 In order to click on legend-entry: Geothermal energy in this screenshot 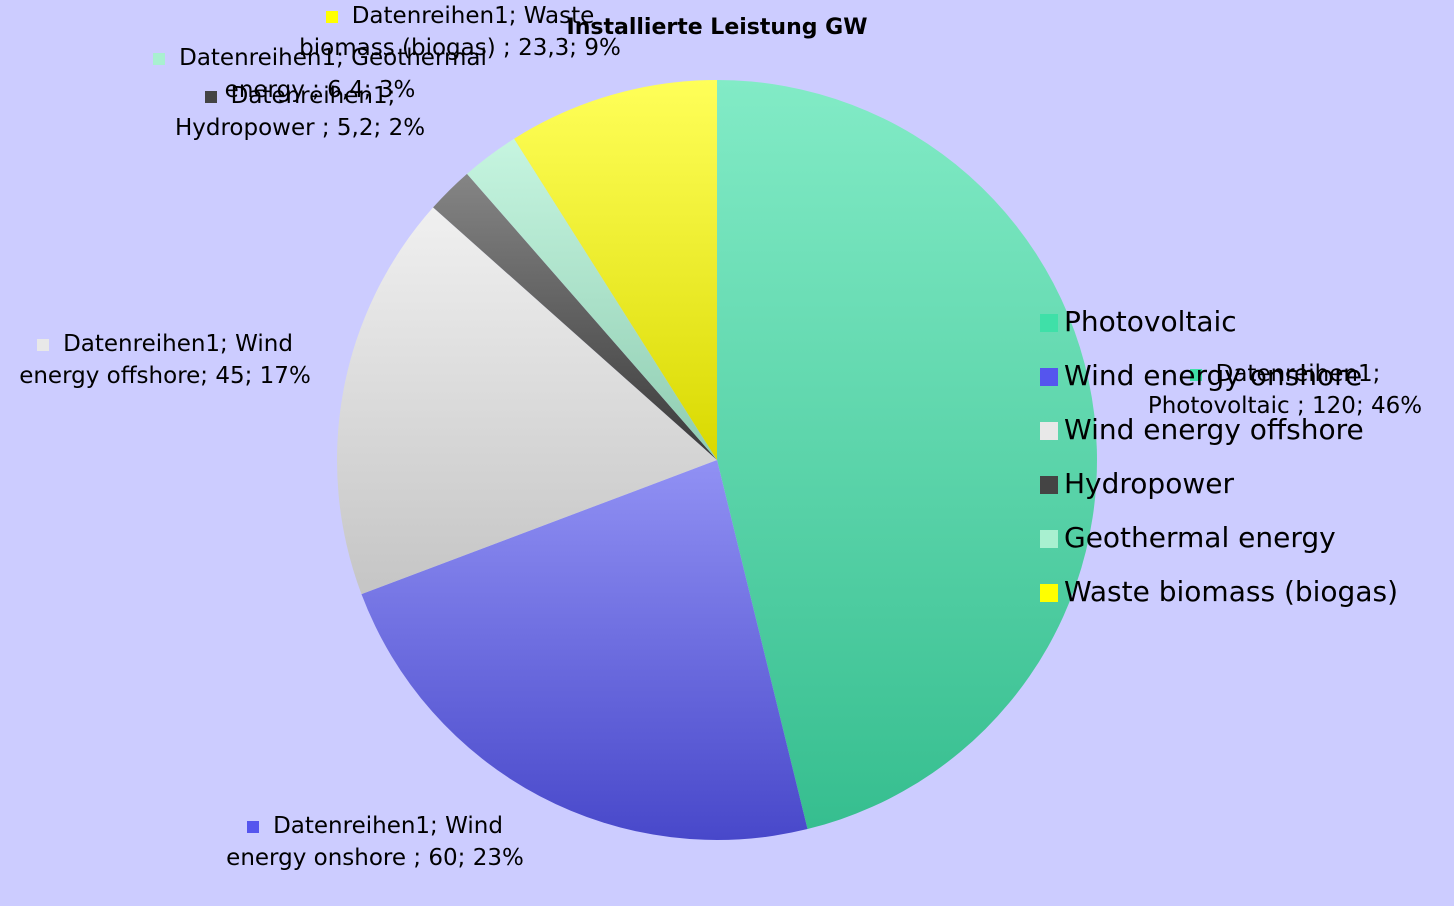, I will do `click(1188, 538)`.